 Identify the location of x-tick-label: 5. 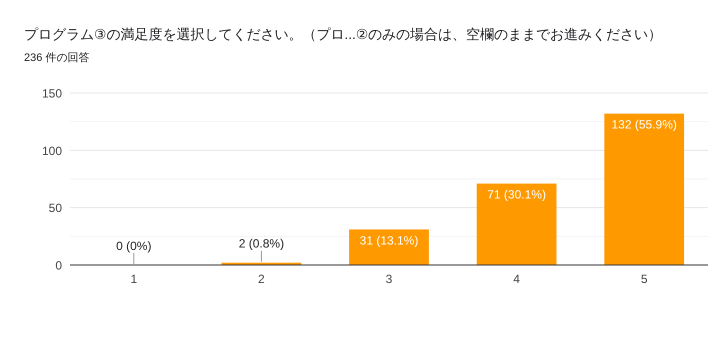
(644, 279).